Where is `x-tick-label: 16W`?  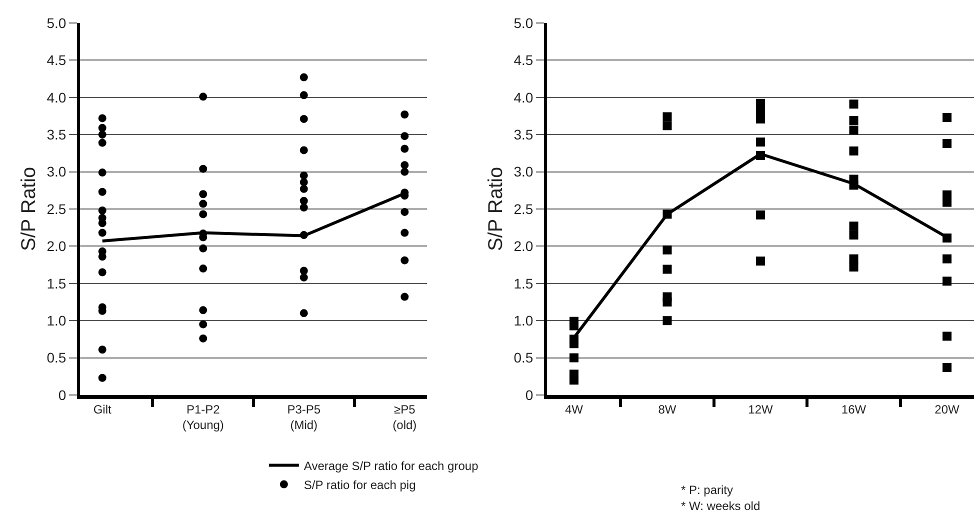 x-tick-label: 16W is located at coordinates (854, 409).